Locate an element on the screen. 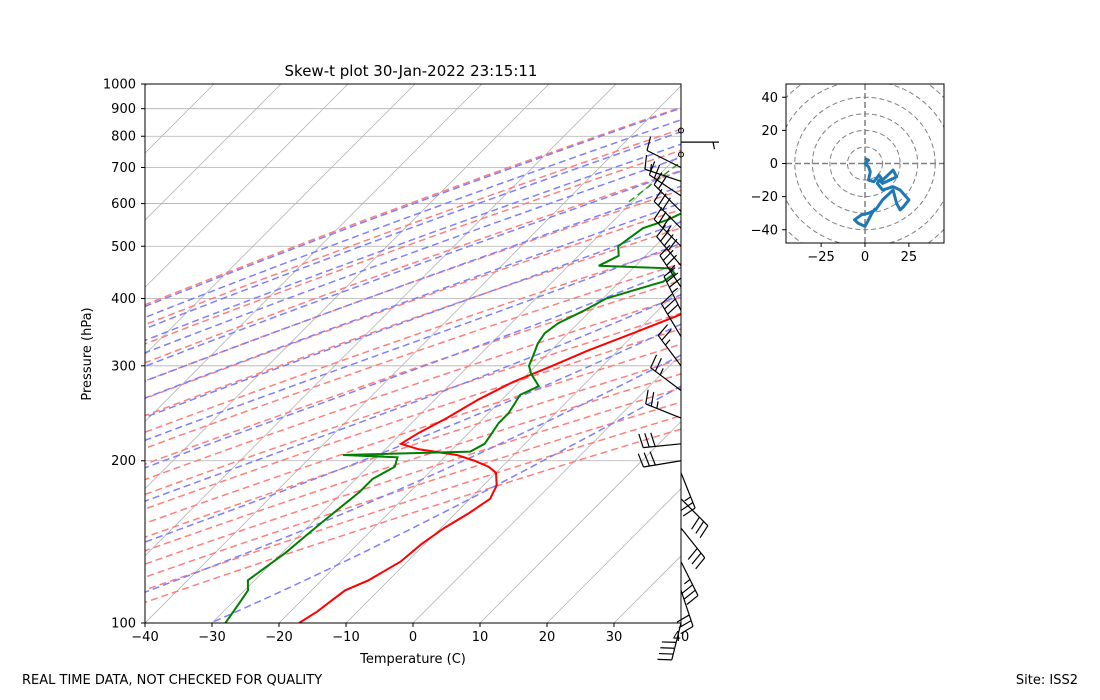 The image size is (1100, 700). hodograph-x-ticks: −25 0 25 is located at coordinates (862, 254).